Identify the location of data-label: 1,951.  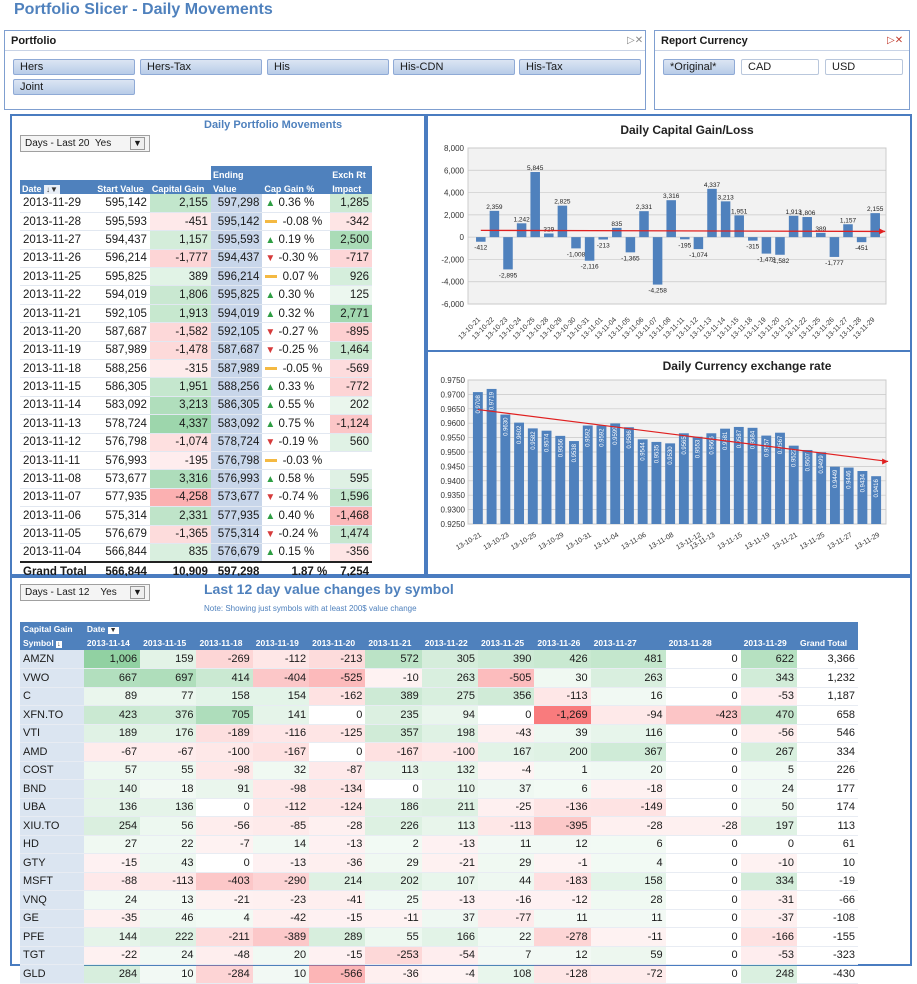
(739, 211).